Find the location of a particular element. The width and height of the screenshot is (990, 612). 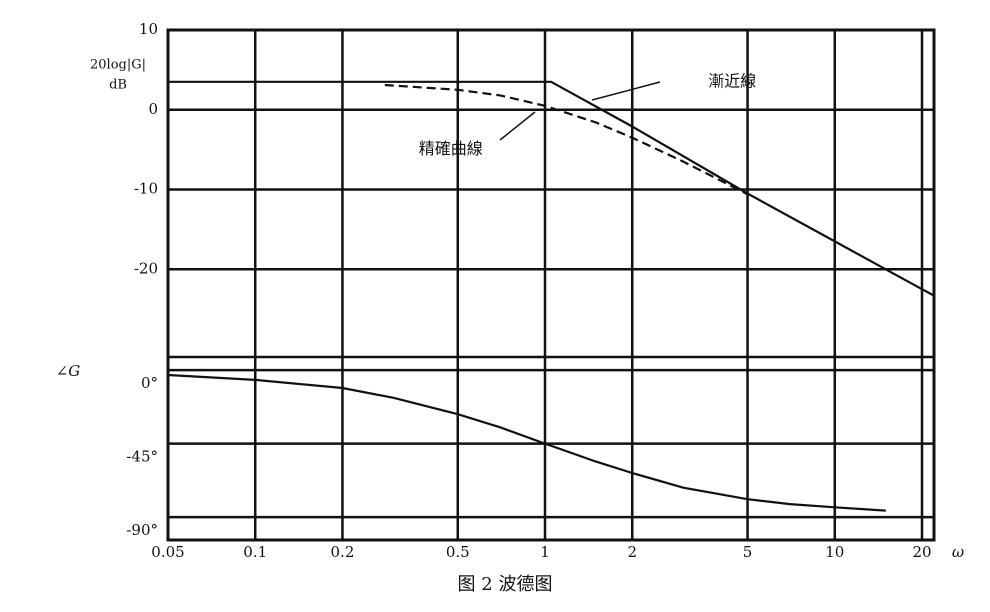

y-tick-label: -20 is located at coordinates (146, 268).